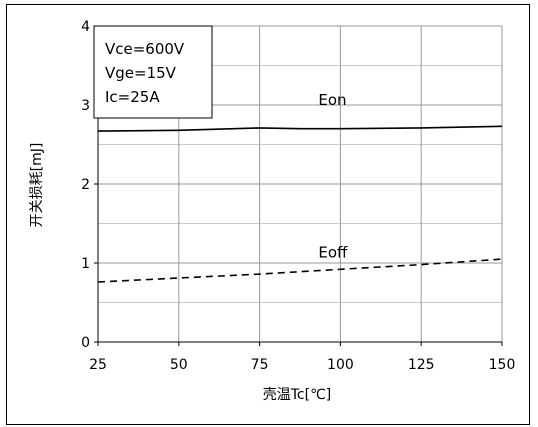 The image size is (538, 427). I want to click on x-tick-label: 50, so click(179, 365).